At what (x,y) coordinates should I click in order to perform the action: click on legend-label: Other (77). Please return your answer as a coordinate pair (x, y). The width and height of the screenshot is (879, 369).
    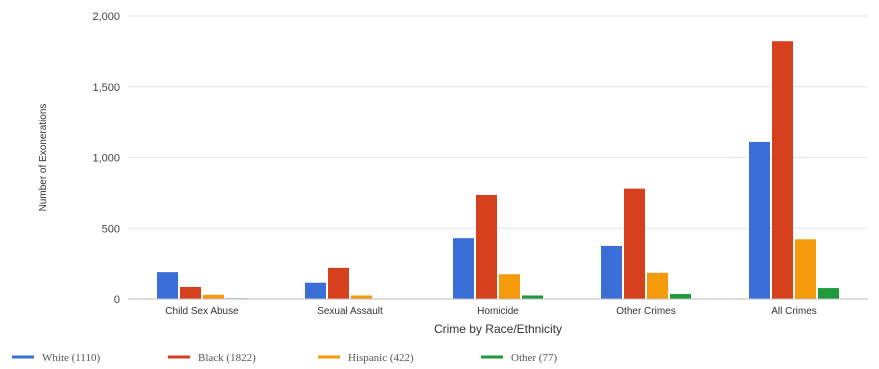
    Looking at the image, I should click on (534, 358).